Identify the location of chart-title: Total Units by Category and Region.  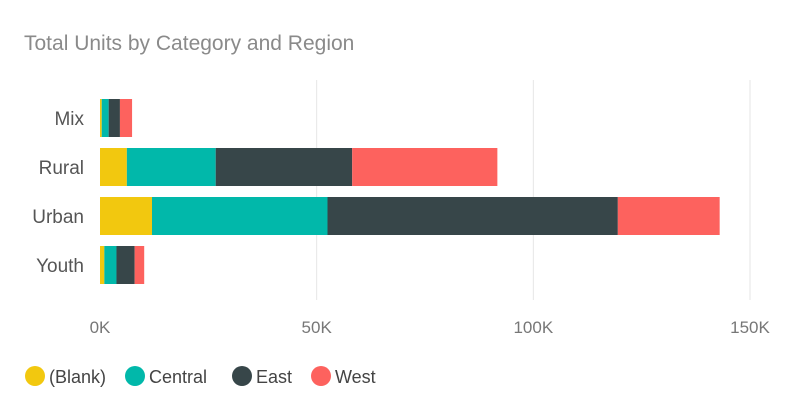
(189, 43).